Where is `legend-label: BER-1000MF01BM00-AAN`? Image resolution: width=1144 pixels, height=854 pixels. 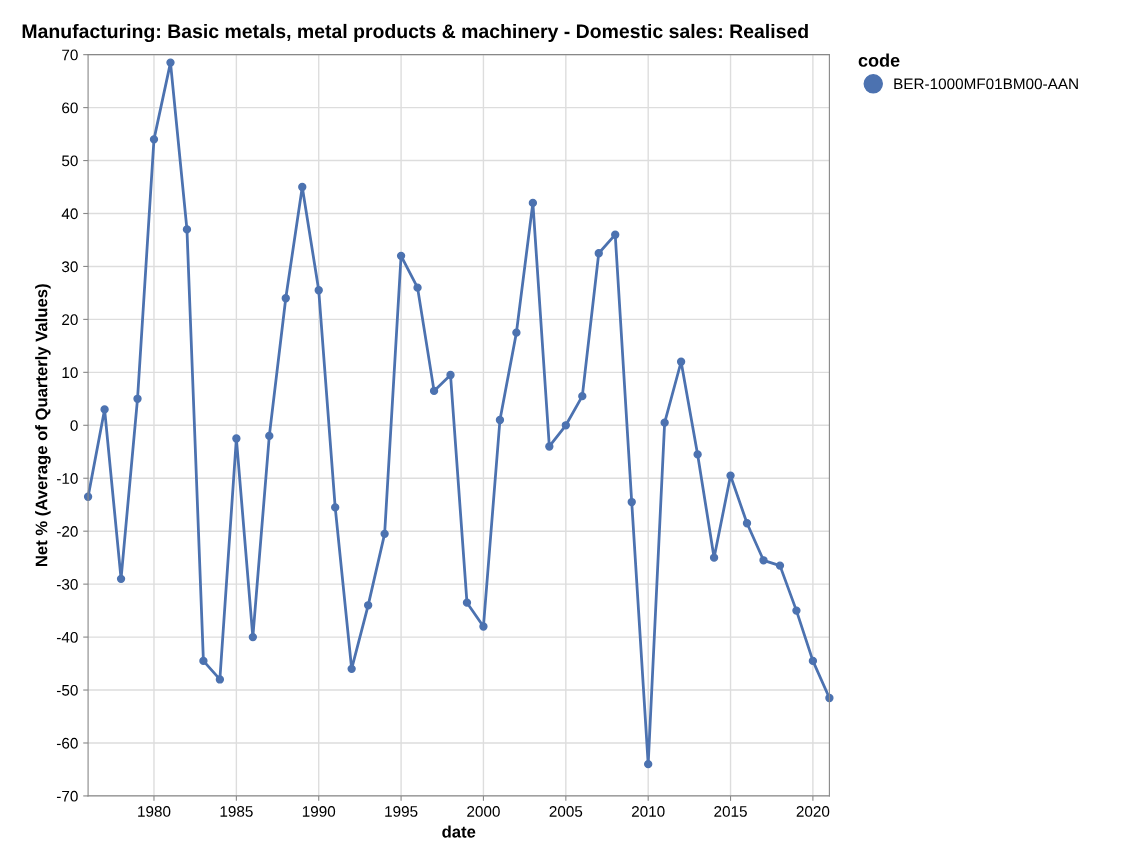
legend-label: BER-1000MF01BM00-AAN is located at coordinates (986, 84).